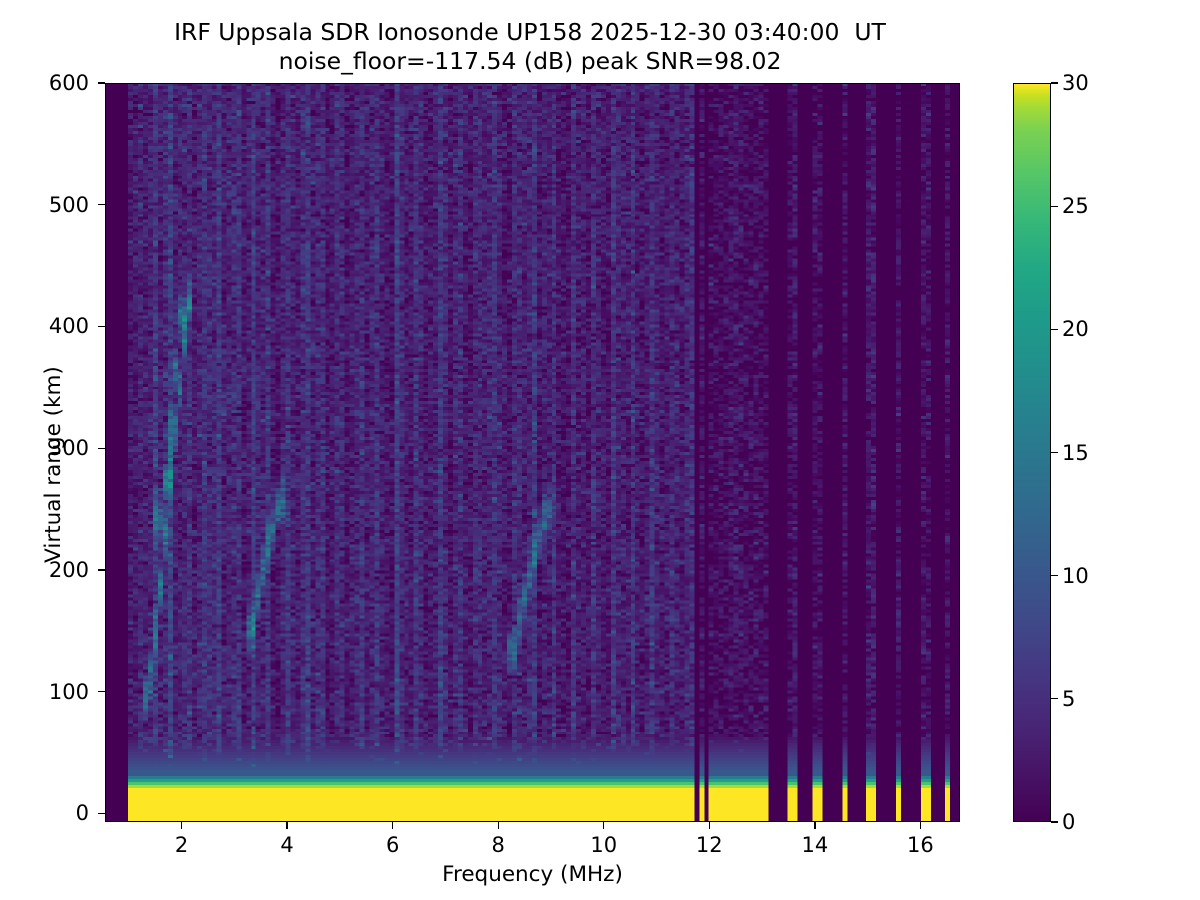  I want to click on colorbar-gradient, so click(1032, 452).